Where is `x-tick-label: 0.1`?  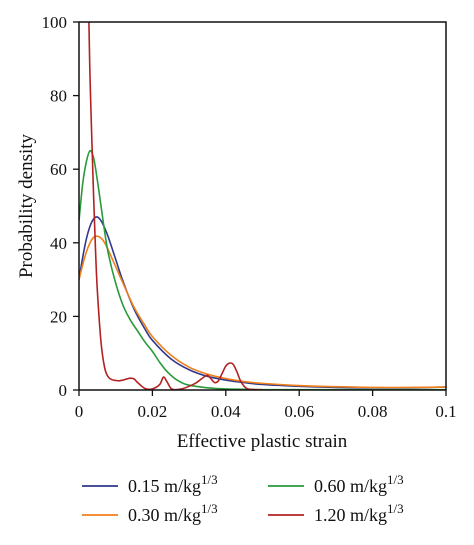
x-tick-label: 0.1 is located at coordinates (445, 411).